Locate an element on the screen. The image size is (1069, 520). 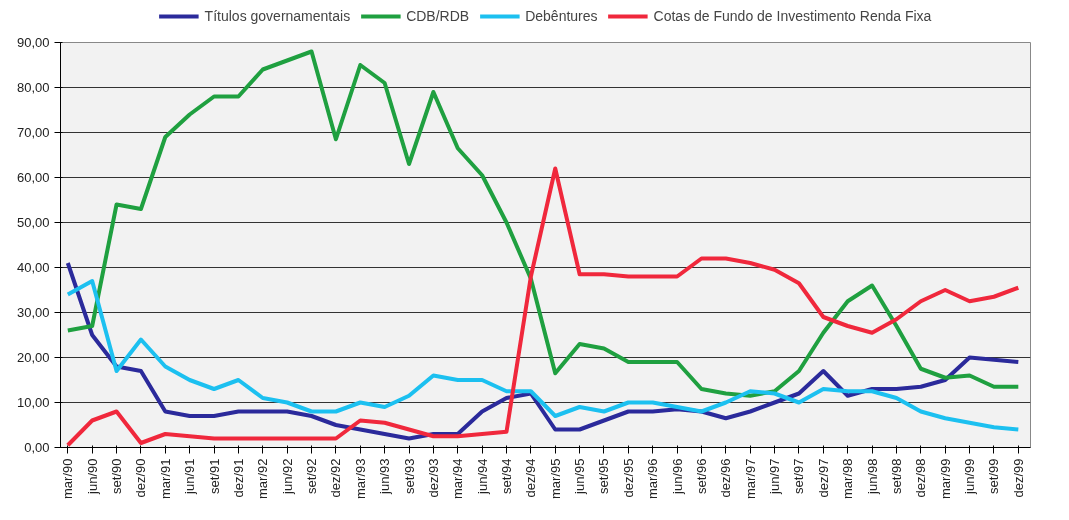
x-tick-label: dez/91 is located at coordinates (238, 478).